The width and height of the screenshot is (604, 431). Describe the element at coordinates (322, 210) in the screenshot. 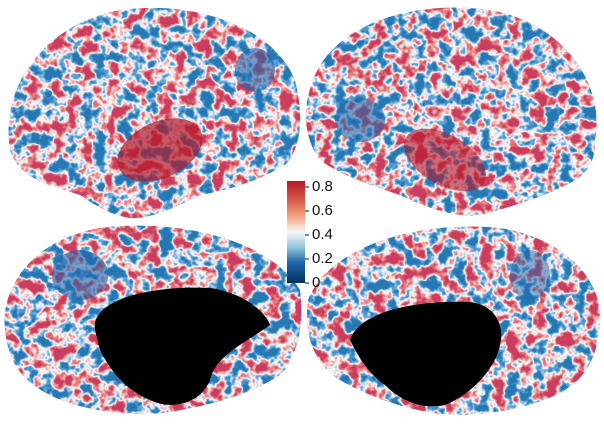

I see `colorbar-tick-label: 0.6` at that location.